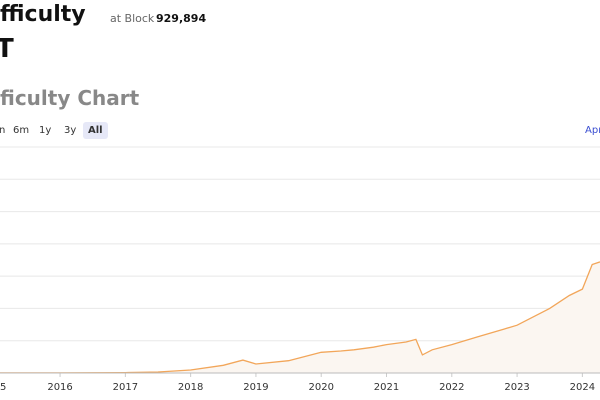 This screenshot has width=600, height=400. Describe the element at coordinates (3, 387) in the screenshot. I see `x-tick-label: 5` at that location.